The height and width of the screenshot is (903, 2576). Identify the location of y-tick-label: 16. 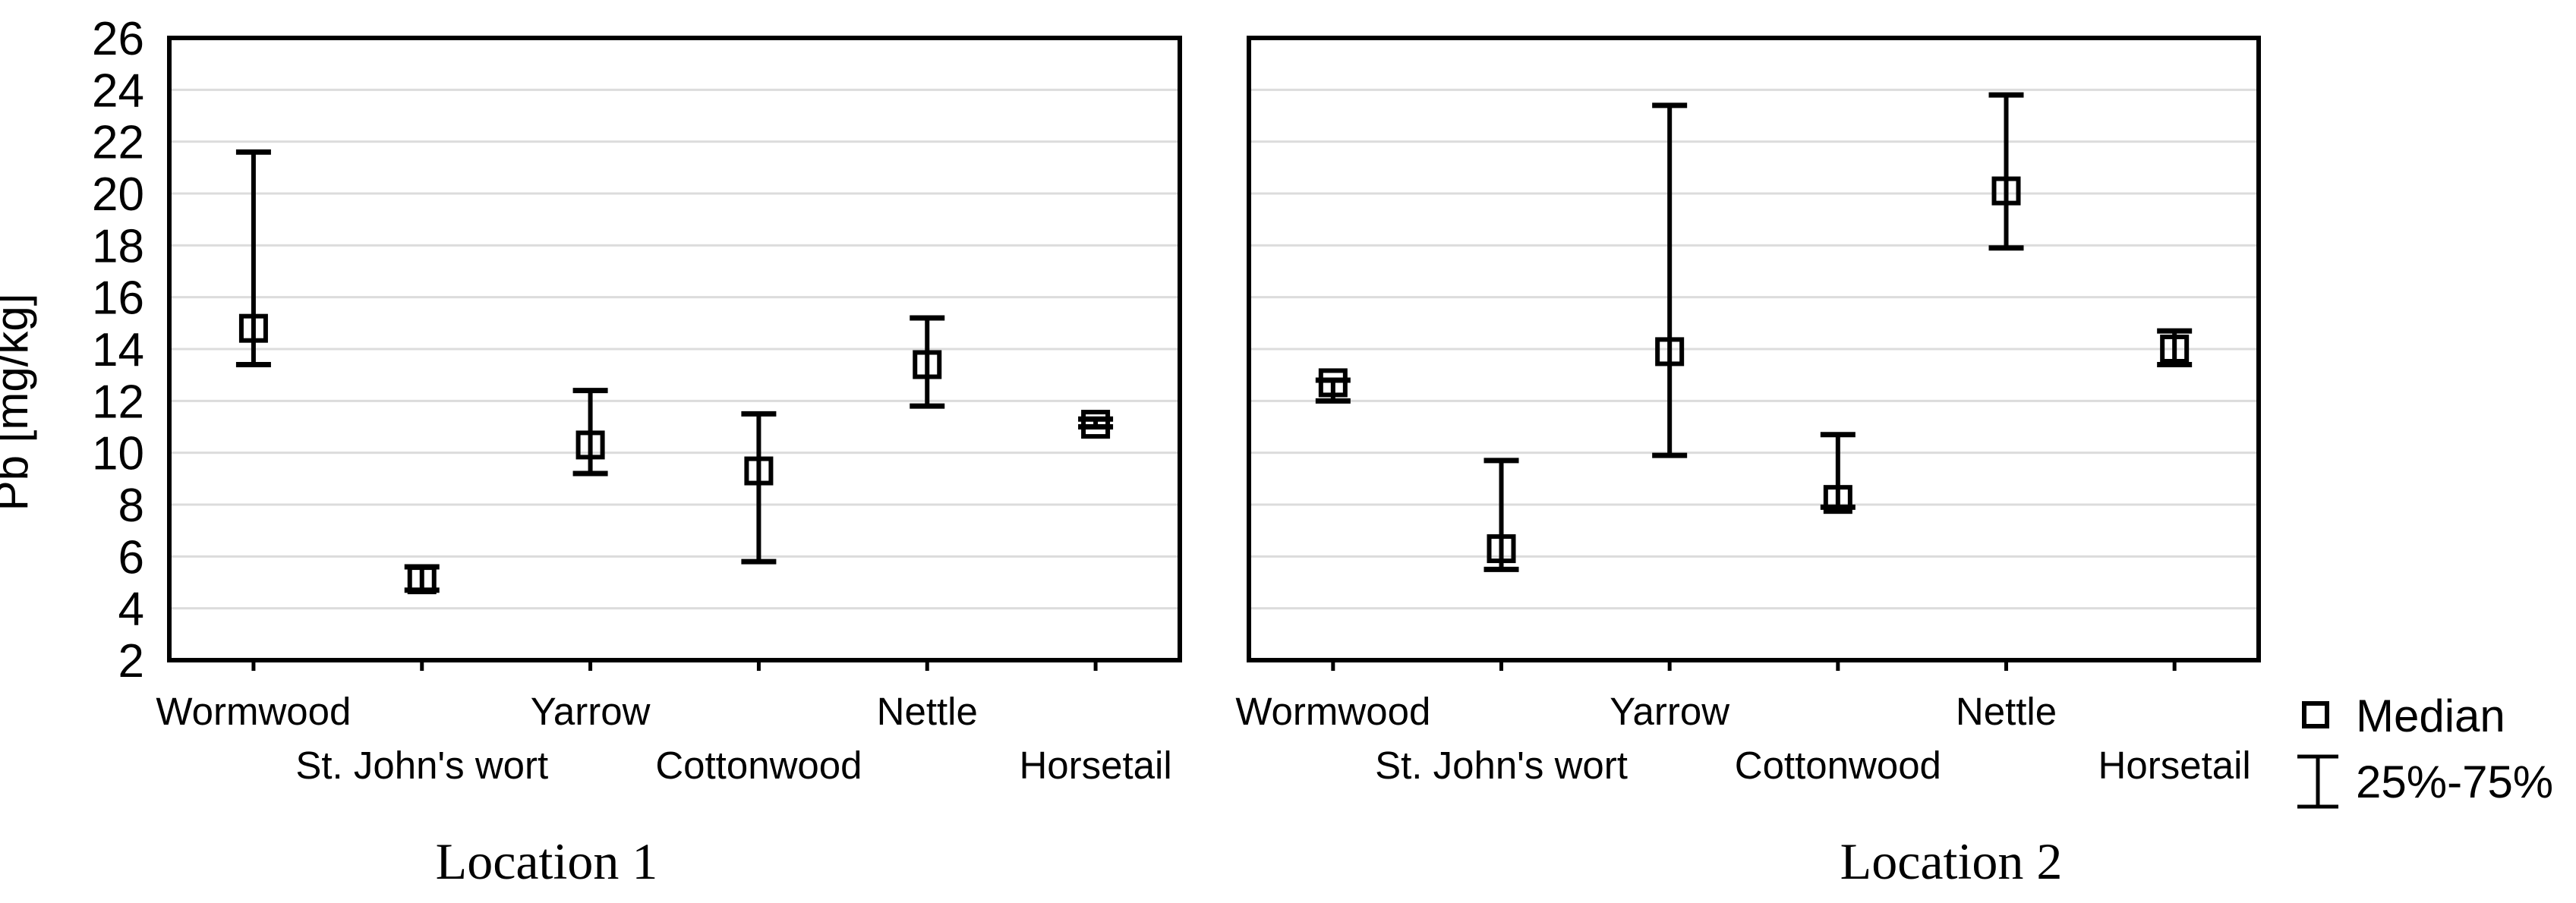
(118, 298).